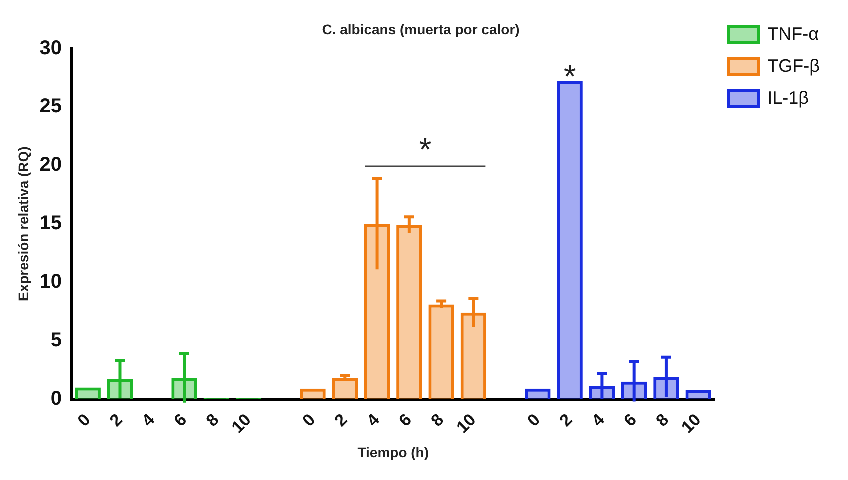 This screenshot has width=848, height=480. What do you see at coordinates (51, 48) in the screenshot?
I see `y-tick-label: 30` at bounding box center [51, 48].